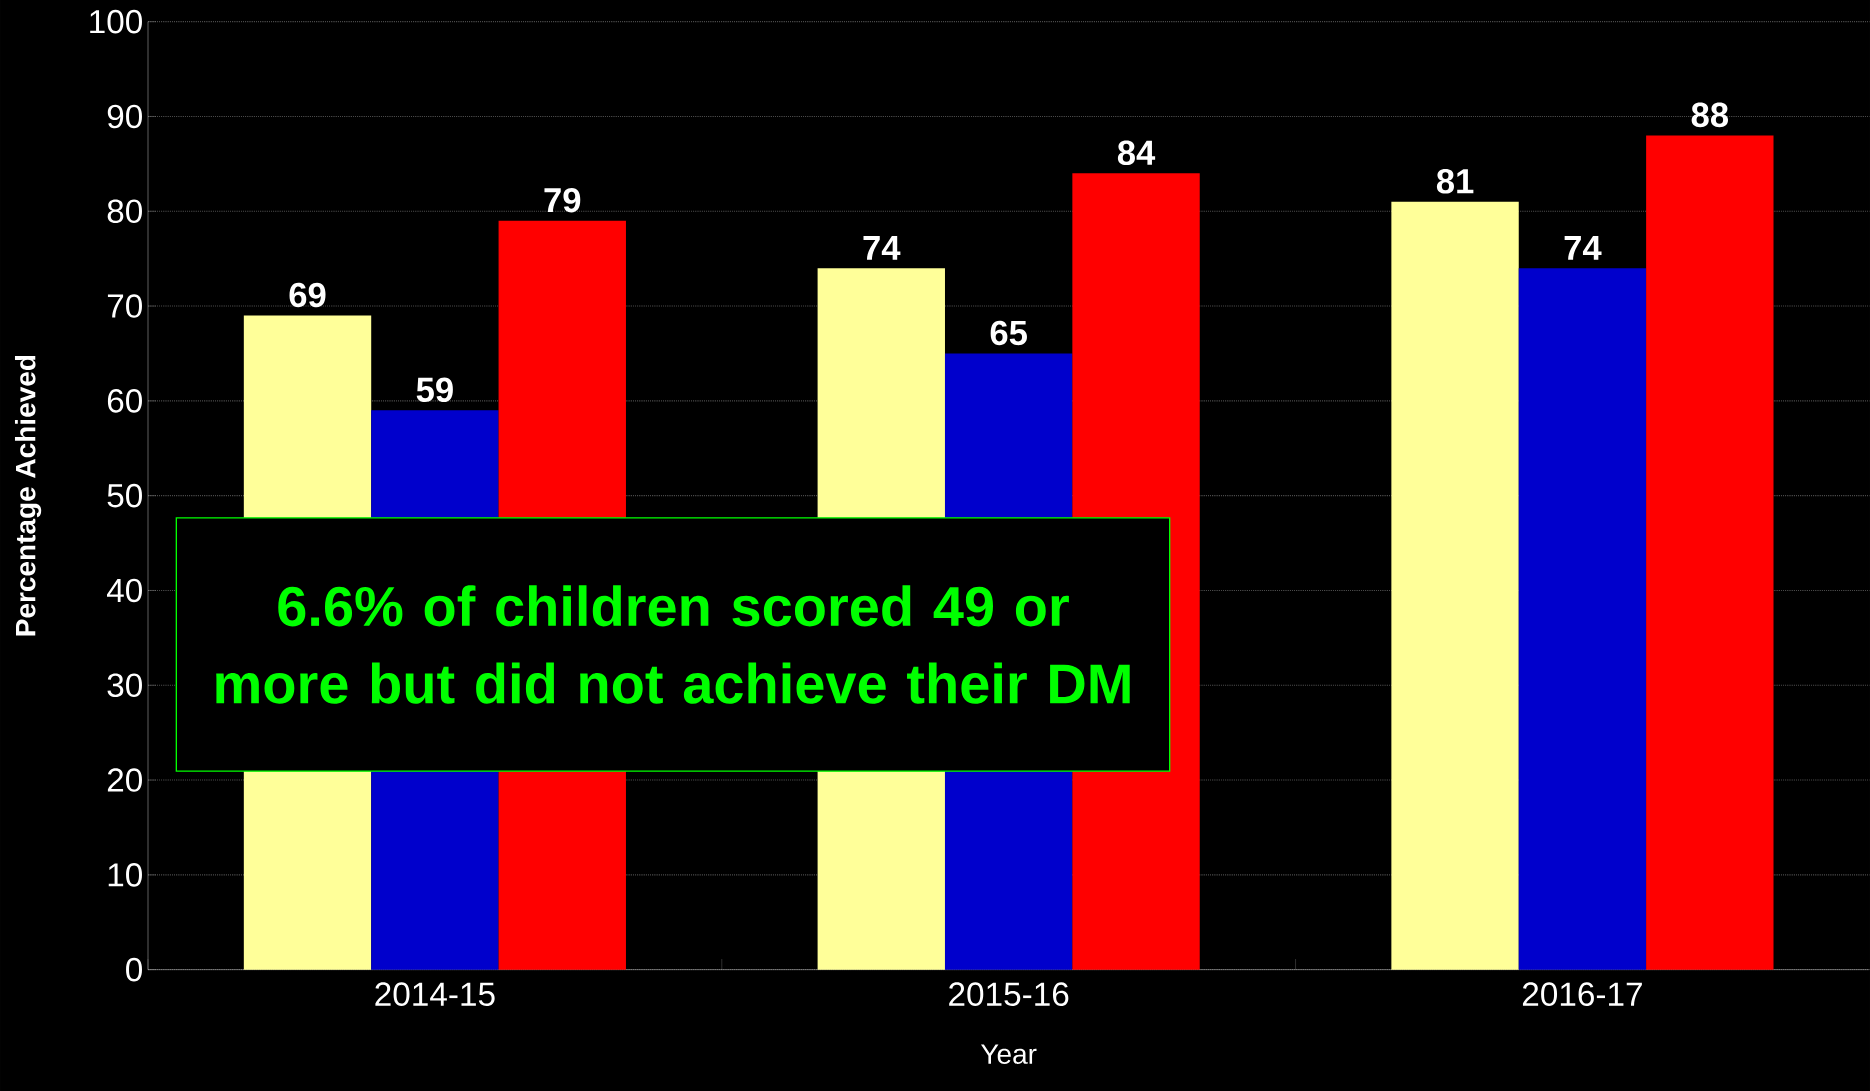 This screenshot has height=1091, width=1870. What do you see at coordinates (435, 994) in the screenshot?
I see `x-tick-label: 2014-15` at bounding box center [435, 994].